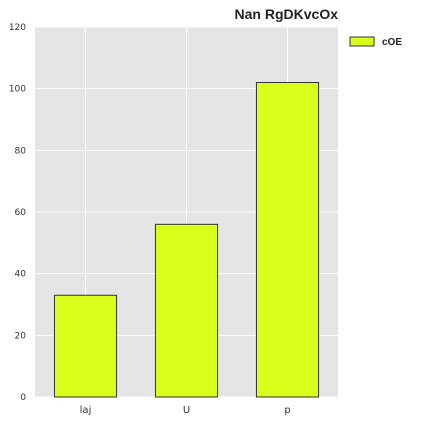  I want to click on legend-swatch, so click(362, 41).